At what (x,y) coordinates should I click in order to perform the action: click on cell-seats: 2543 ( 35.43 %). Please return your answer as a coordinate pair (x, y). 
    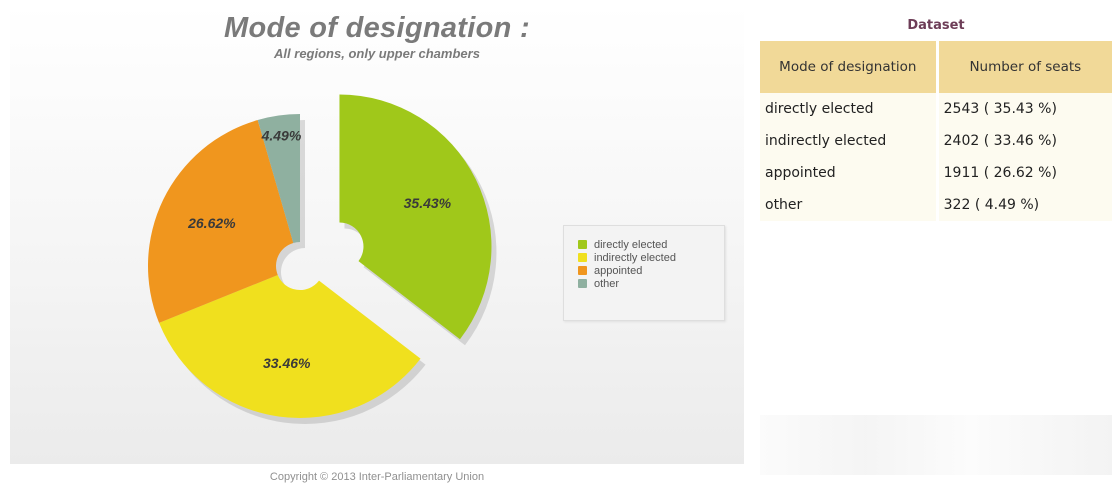
    Looking at the image, I should click on (1025, 109).